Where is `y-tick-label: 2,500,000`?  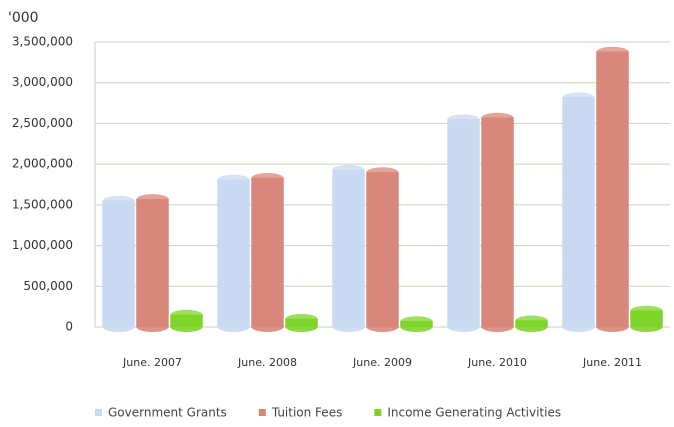 y-tick-label: 2,500,000 is located at coordinates (42, 123).